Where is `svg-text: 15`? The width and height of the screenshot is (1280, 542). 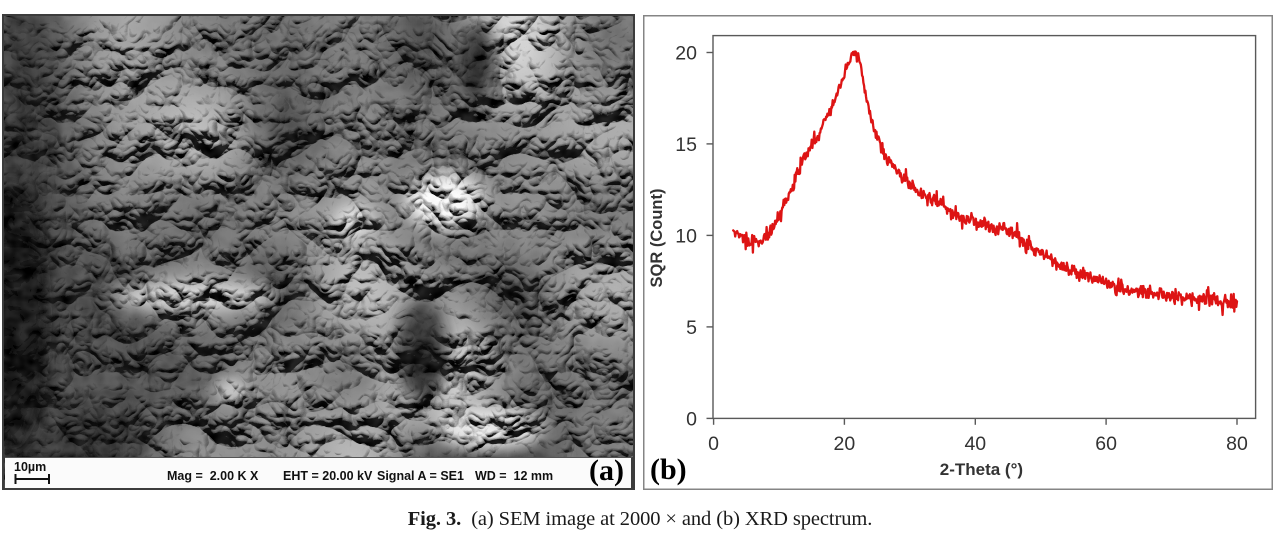
svg-text: 15 is located at coordinates (686, 145).